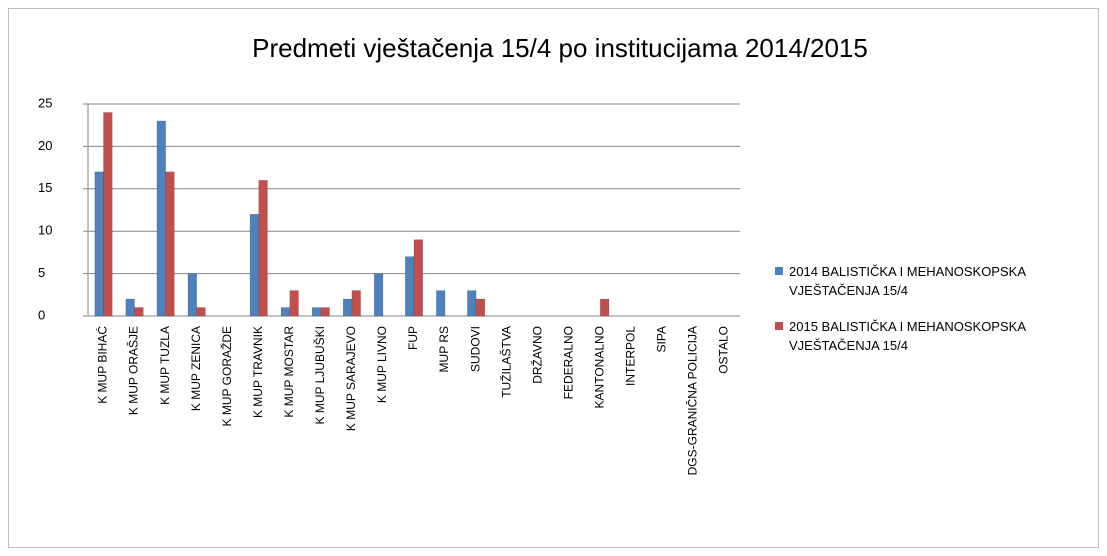  Describe the element at coordinates (102, 365) in the screenshot. I see `x-tick-label: K MUP BIHAĆ` at that location.